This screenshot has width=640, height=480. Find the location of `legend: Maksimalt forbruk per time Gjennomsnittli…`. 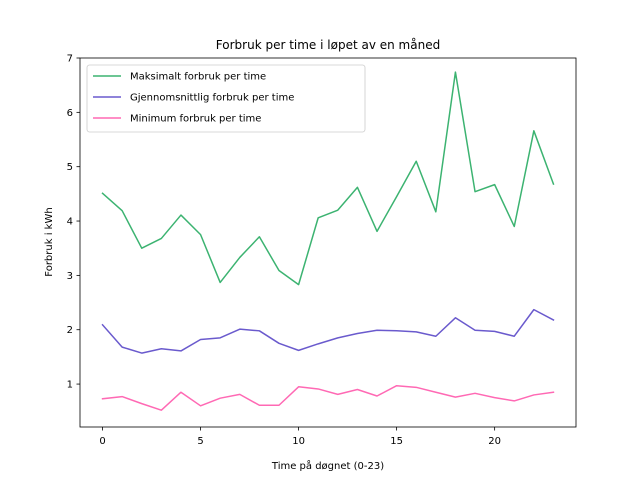

legend: Maksimalt forbruk per time Gjennomsnittli… is located at coordinates (226, 98).